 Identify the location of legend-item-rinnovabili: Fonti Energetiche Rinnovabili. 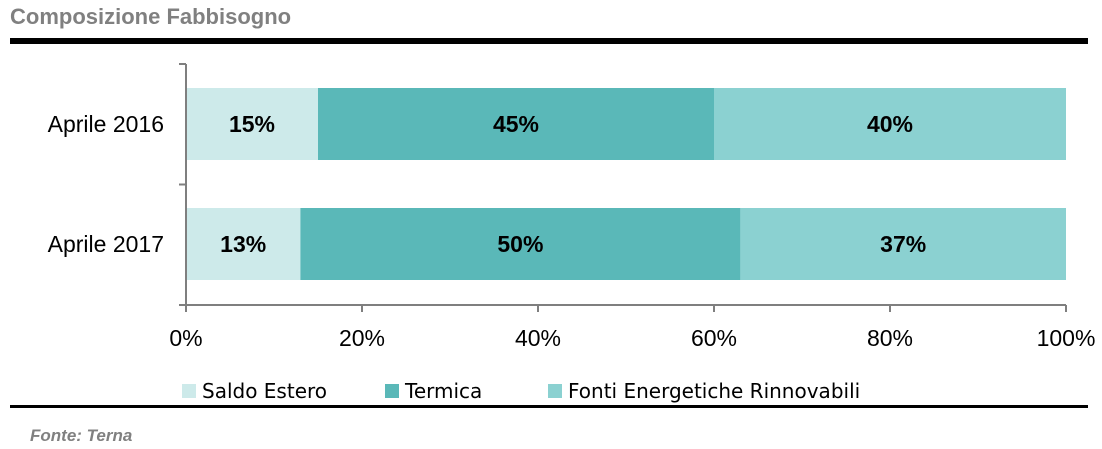
(704, 391).